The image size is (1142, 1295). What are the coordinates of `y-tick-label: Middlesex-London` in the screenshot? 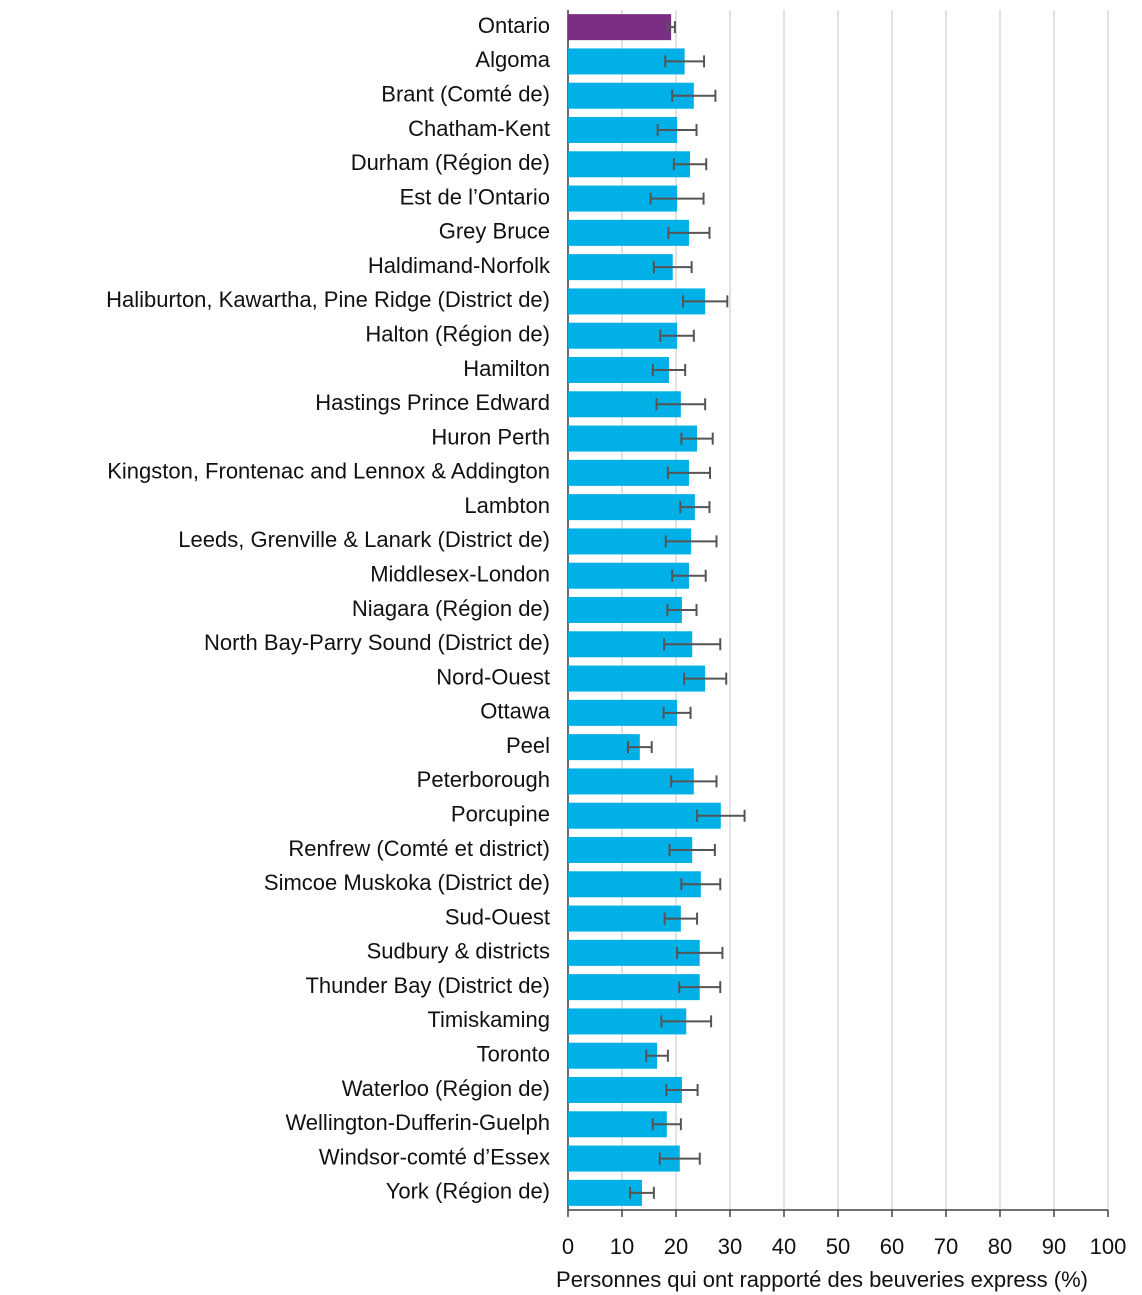 It's located at (460, 574).